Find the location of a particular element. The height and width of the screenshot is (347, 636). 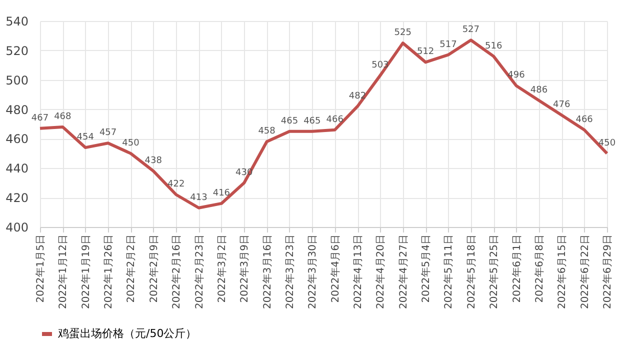

x-tick-label: 2022年3月23日 is located at coordinates (290, 272).